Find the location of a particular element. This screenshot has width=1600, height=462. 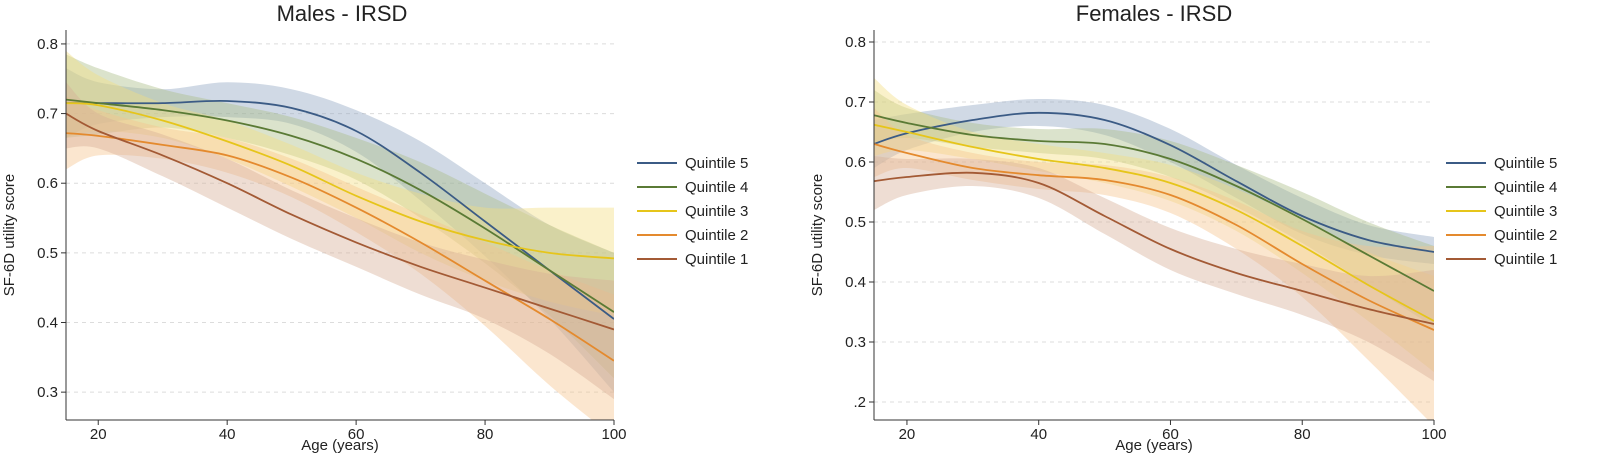

chart-title: Females - IRSD is located at coordinates (1154, 13).